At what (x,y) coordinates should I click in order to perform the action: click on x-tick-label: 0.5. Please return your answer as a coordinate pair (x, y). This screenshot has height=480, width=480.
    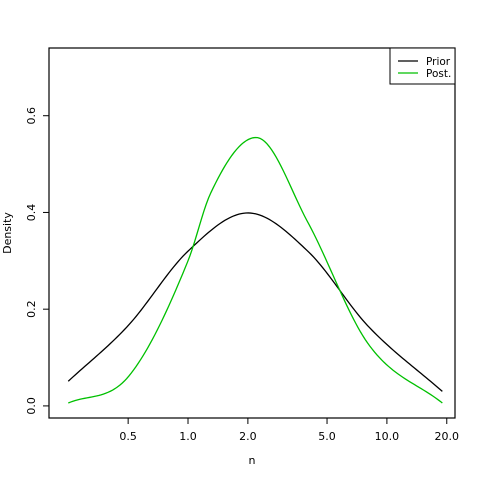
    Looking at the image, I should click on (128, 436).